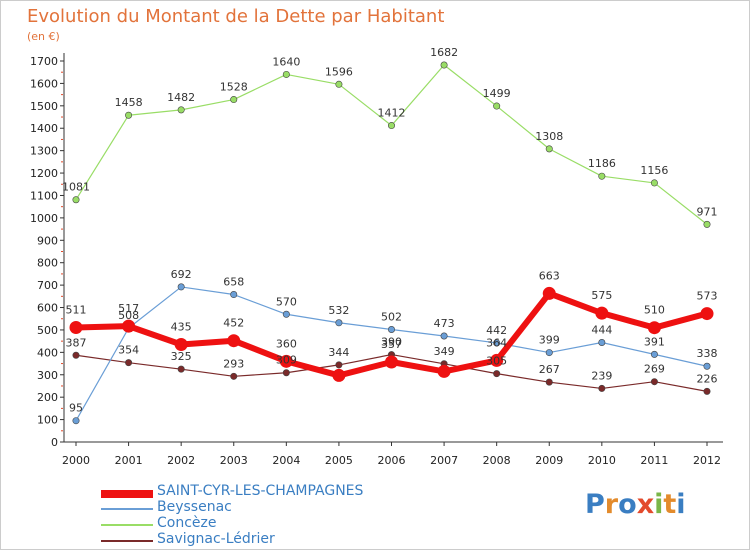 The width and height of the screenshot is (750, 550). What do you see at coordinates (233, 363) in the screenshot?
I see `data-label-savignac-ledrier: 293` at bounding box center [233, 363].